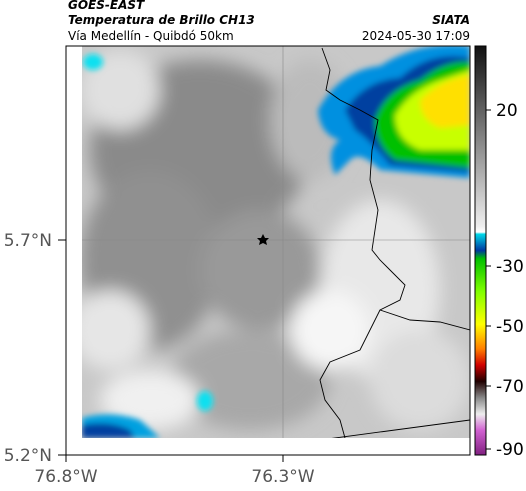 This screenshot has width=526, height=491. What do you see at coordinates (507, 111) in the screenshot?
I see `colorbar-tick-label: 20` at bounding box center [507, 111].